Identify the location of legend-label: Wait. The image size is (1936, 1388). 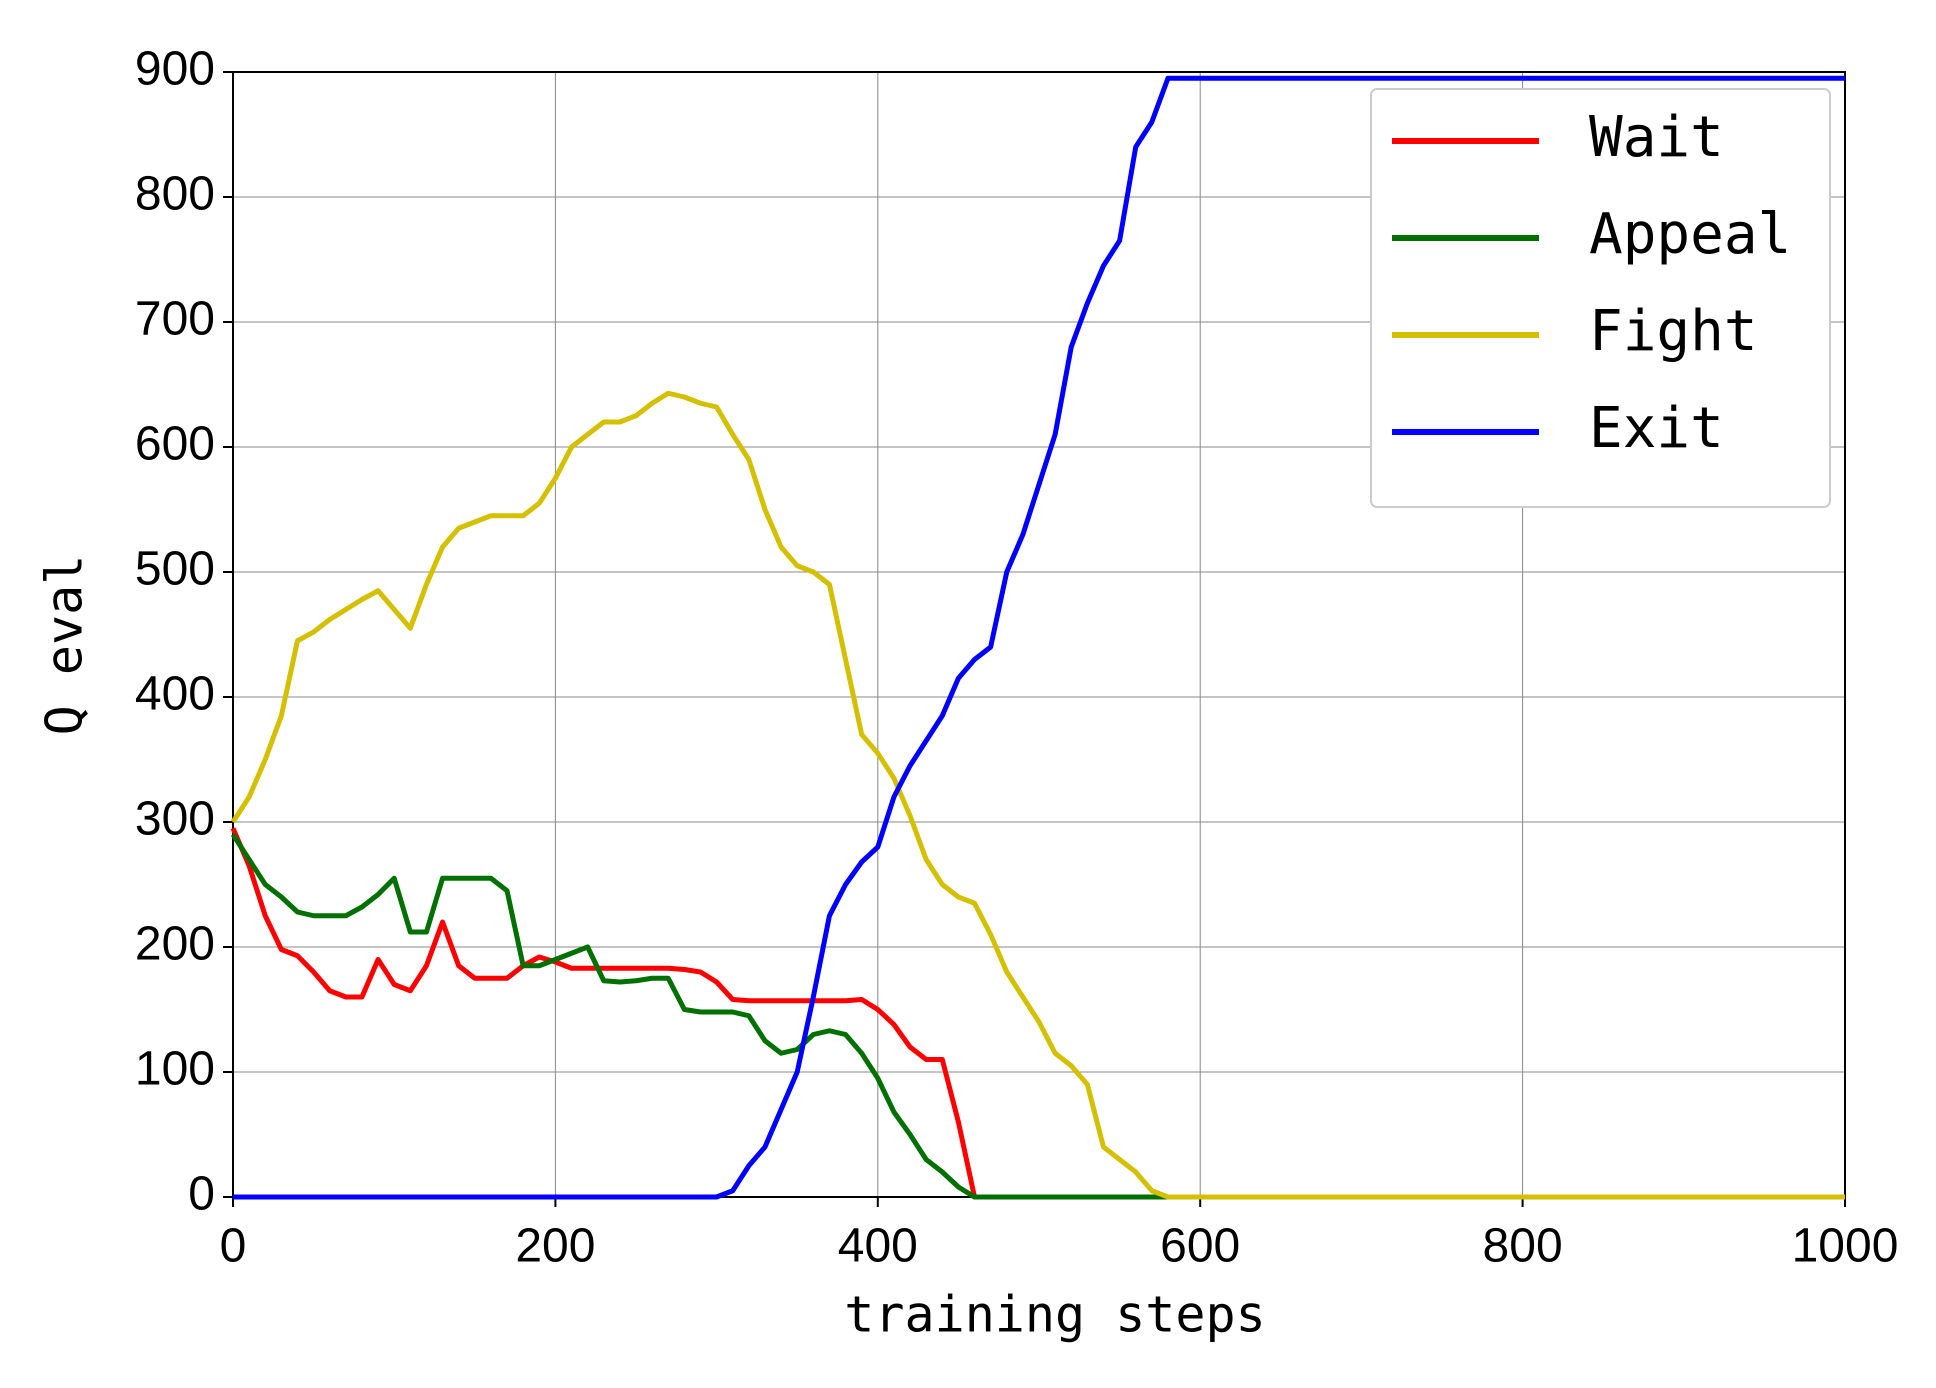
(1656, 137).